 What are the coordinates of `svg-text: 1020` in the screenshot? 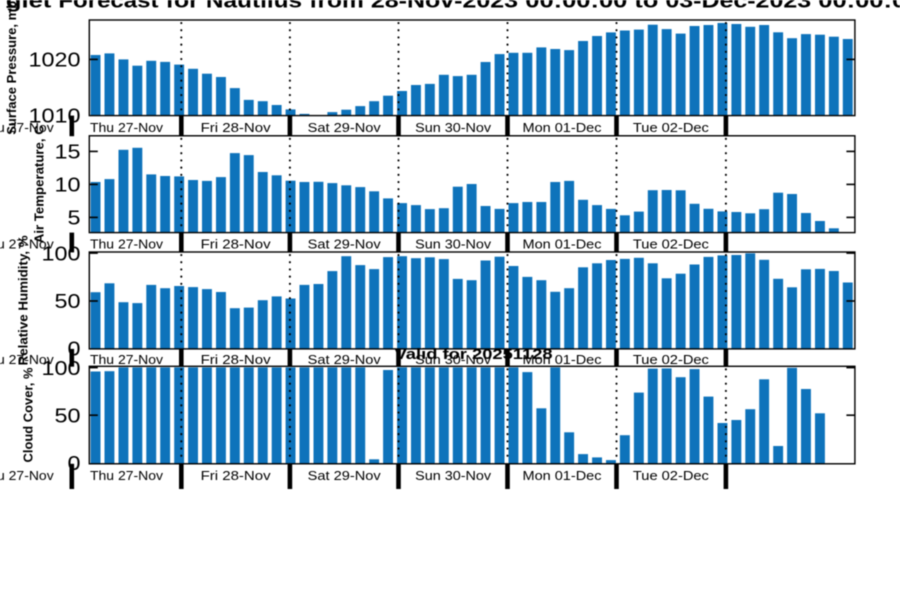 It's located at (55, 61).